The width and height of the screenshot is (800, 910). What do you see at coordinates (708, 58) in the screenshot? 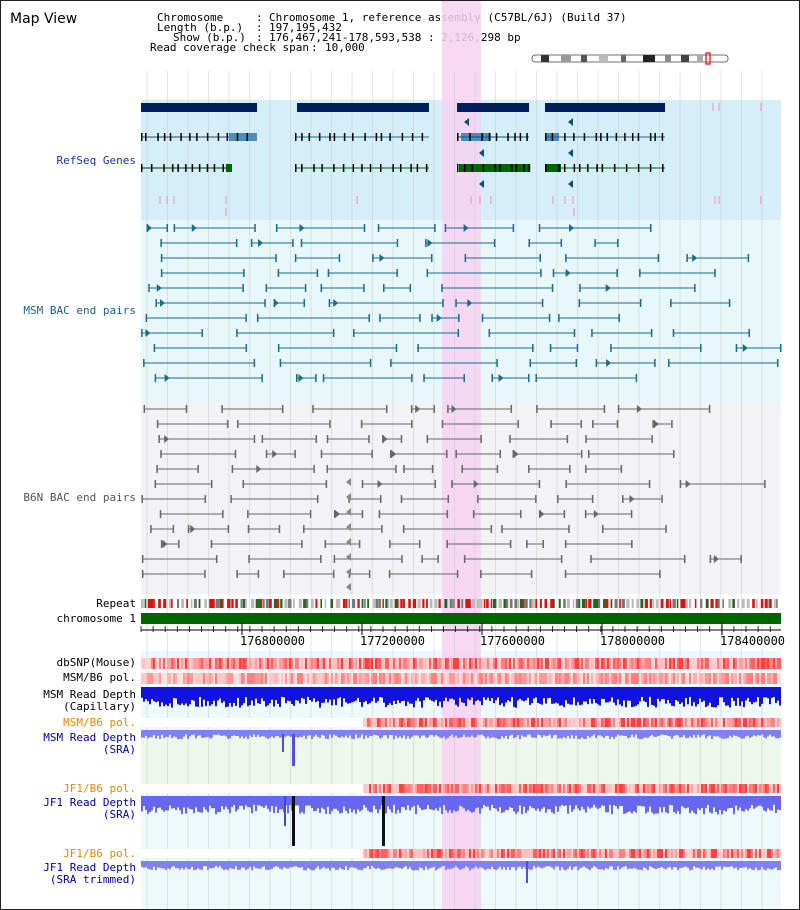
I see `ideogram-position-marker` at bounding box center [708, 58].